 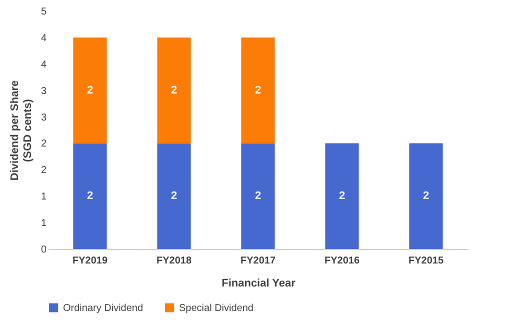 I want to click on y-tick-label: 5, so click(x=43, y=12).